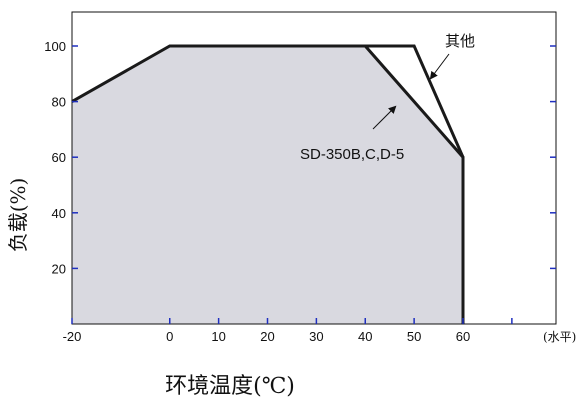 This screenshot has width=587, height=403. I want to click on x-tick-label: 20, so click(267, 336).